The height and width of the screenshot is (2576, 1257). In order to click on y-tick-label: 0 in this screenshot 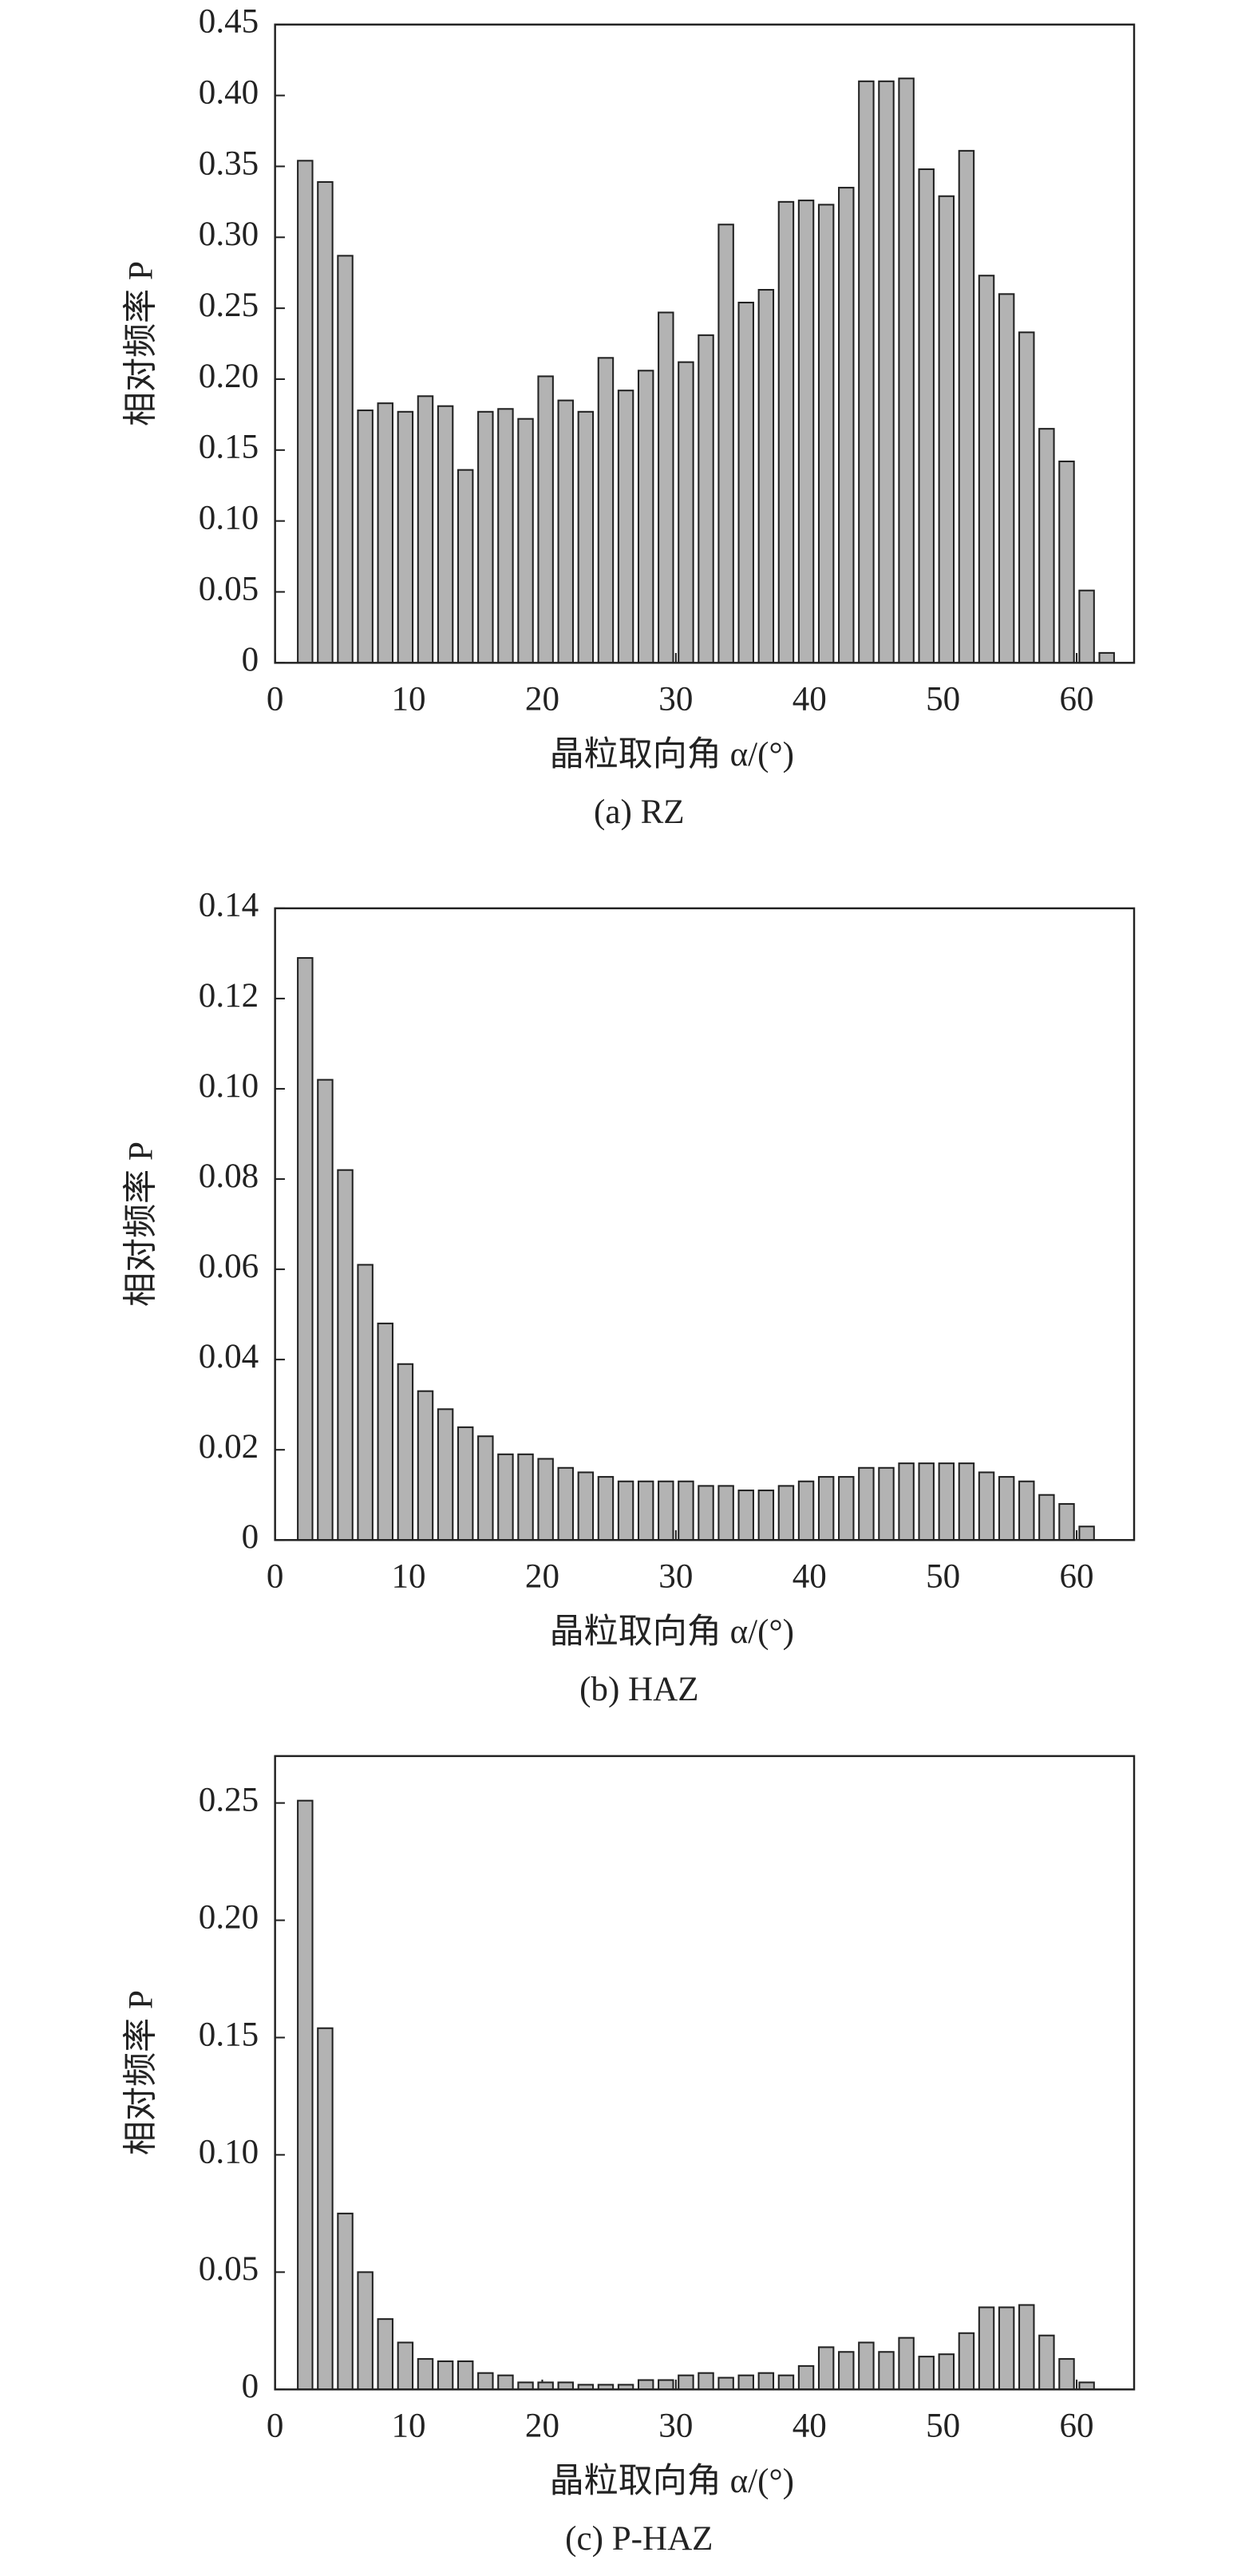, I will do `click(250, 660)`.